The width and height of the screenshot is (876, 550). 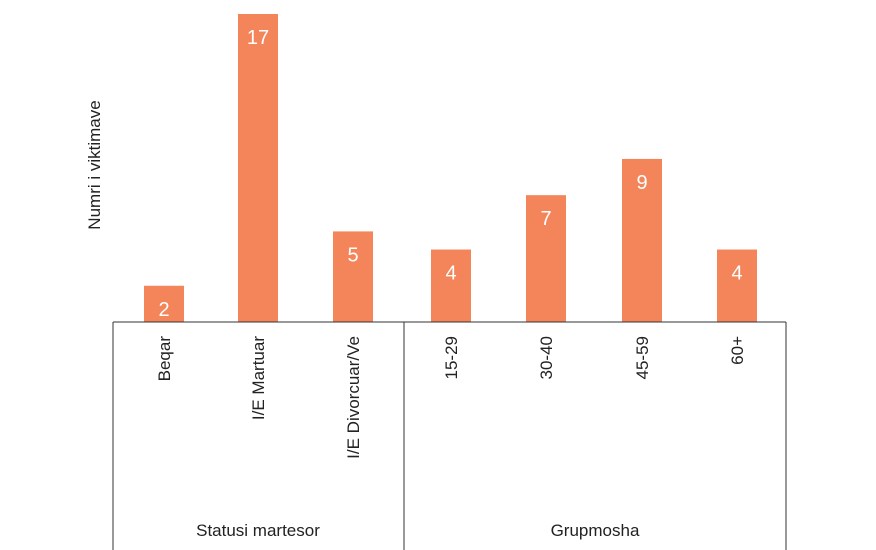 What do you see at coordinates (642, 357) in the screenshot?
I see `x-tick-label: 45-59` at bounding box center [642, 357].